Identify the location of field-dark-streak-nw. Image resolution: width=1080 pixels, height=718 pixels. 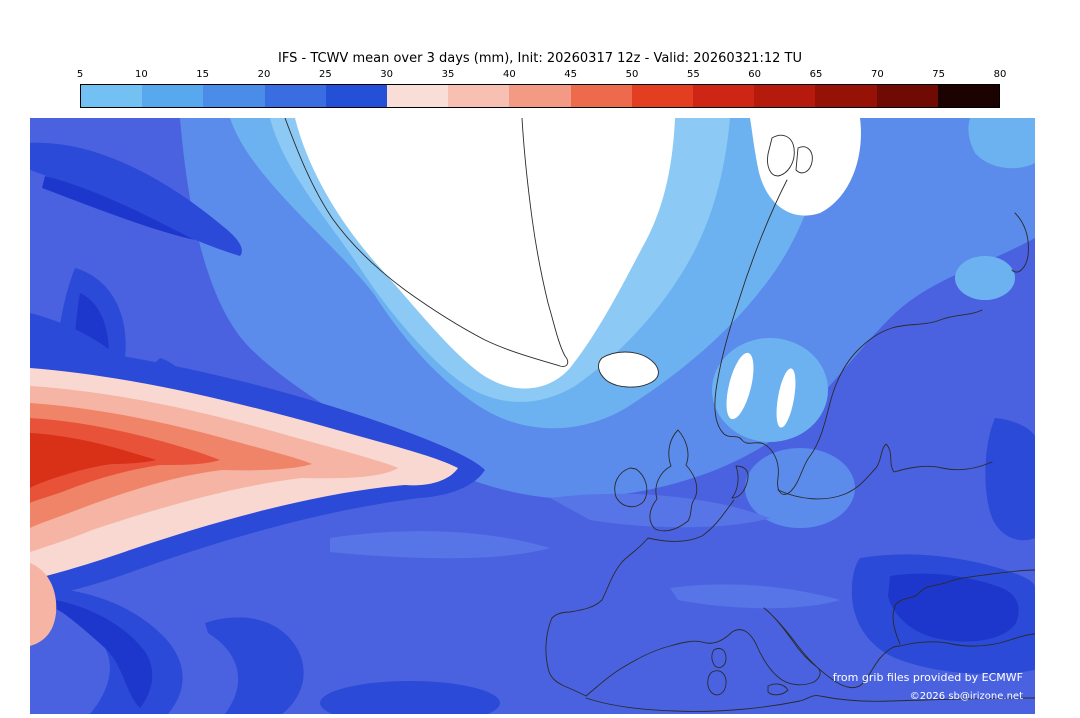
(136, 199).